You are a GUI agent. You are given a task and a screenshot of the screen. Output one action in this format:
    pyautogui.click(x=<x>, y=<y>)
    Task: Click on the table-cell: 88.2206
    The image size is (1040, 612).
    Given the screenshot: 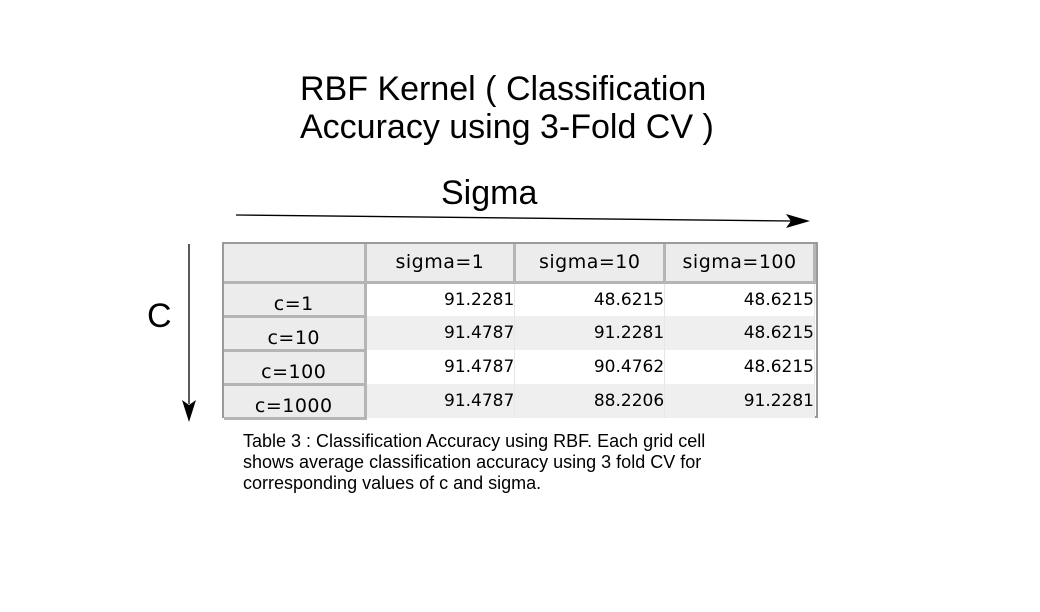 What is the action you would take?
    pyautogui.click(x=590, y=401)
    